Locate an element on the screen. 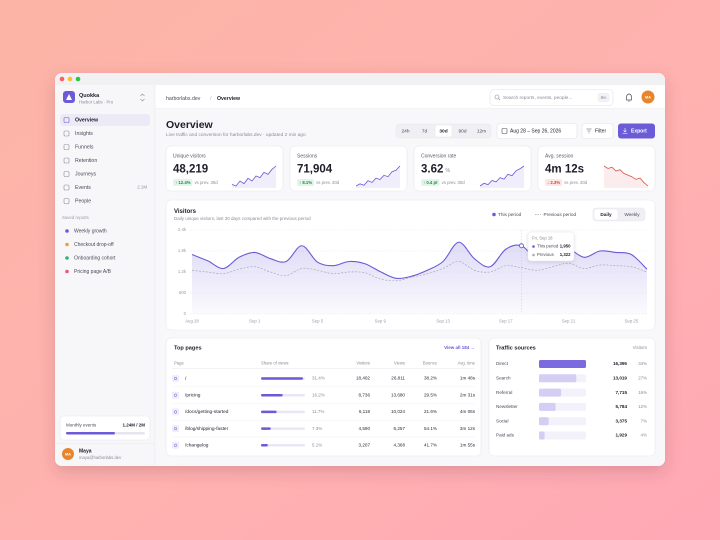  tooltip-value: 1,950 is located at coordinates (565, 246).